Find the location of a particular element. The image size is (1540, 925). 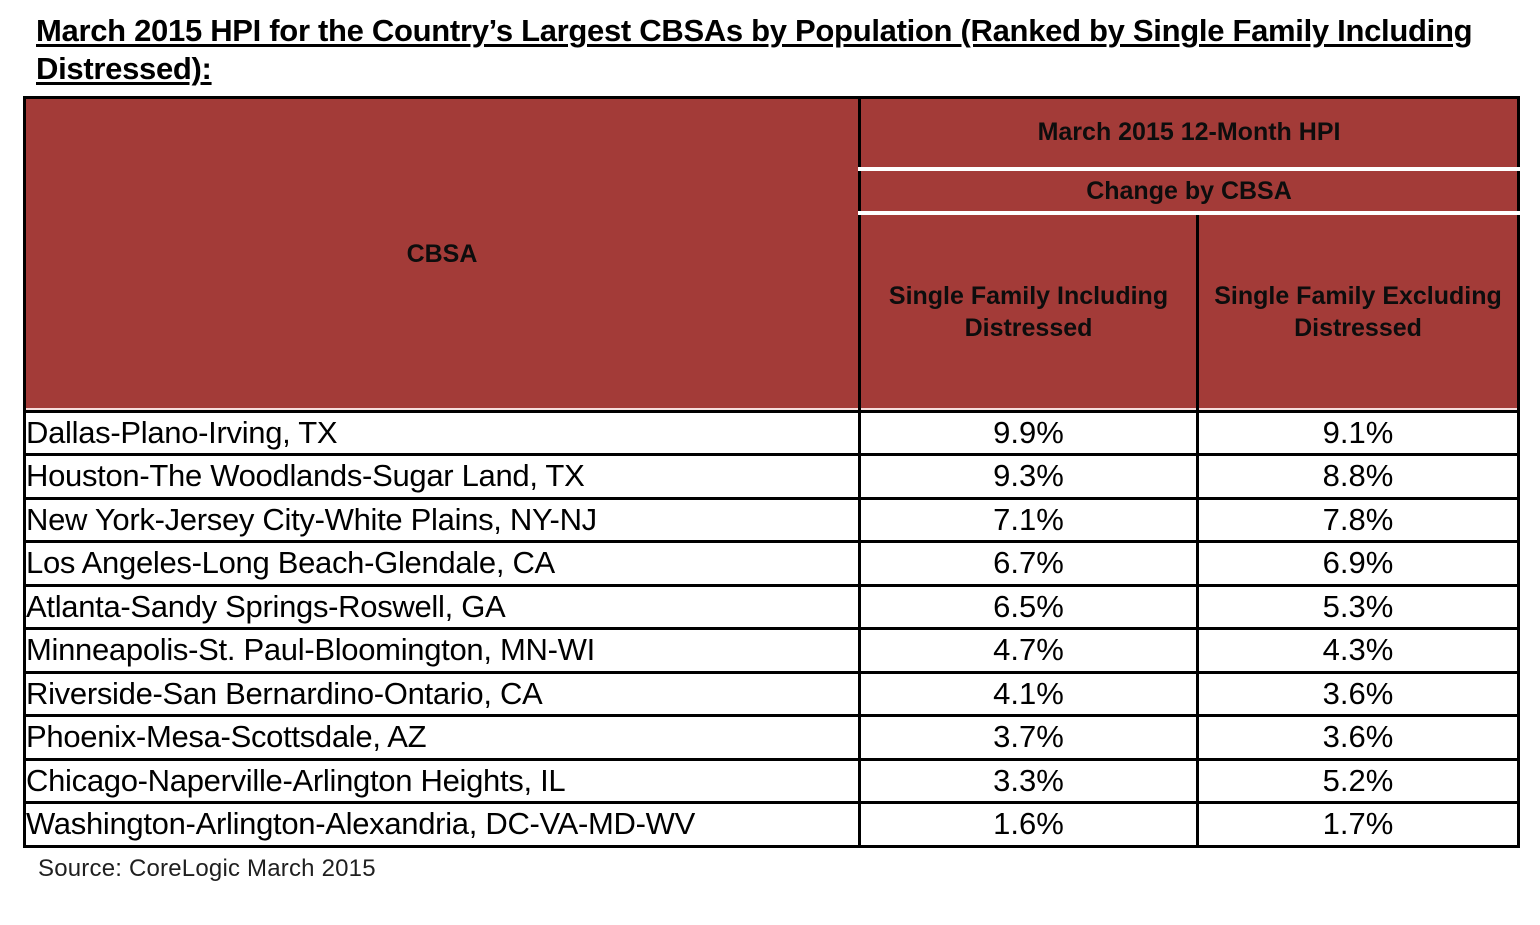

cbsa-cell: New York-Jersey City-White Plains, NY-NJ is located at coordinates (442, 520).